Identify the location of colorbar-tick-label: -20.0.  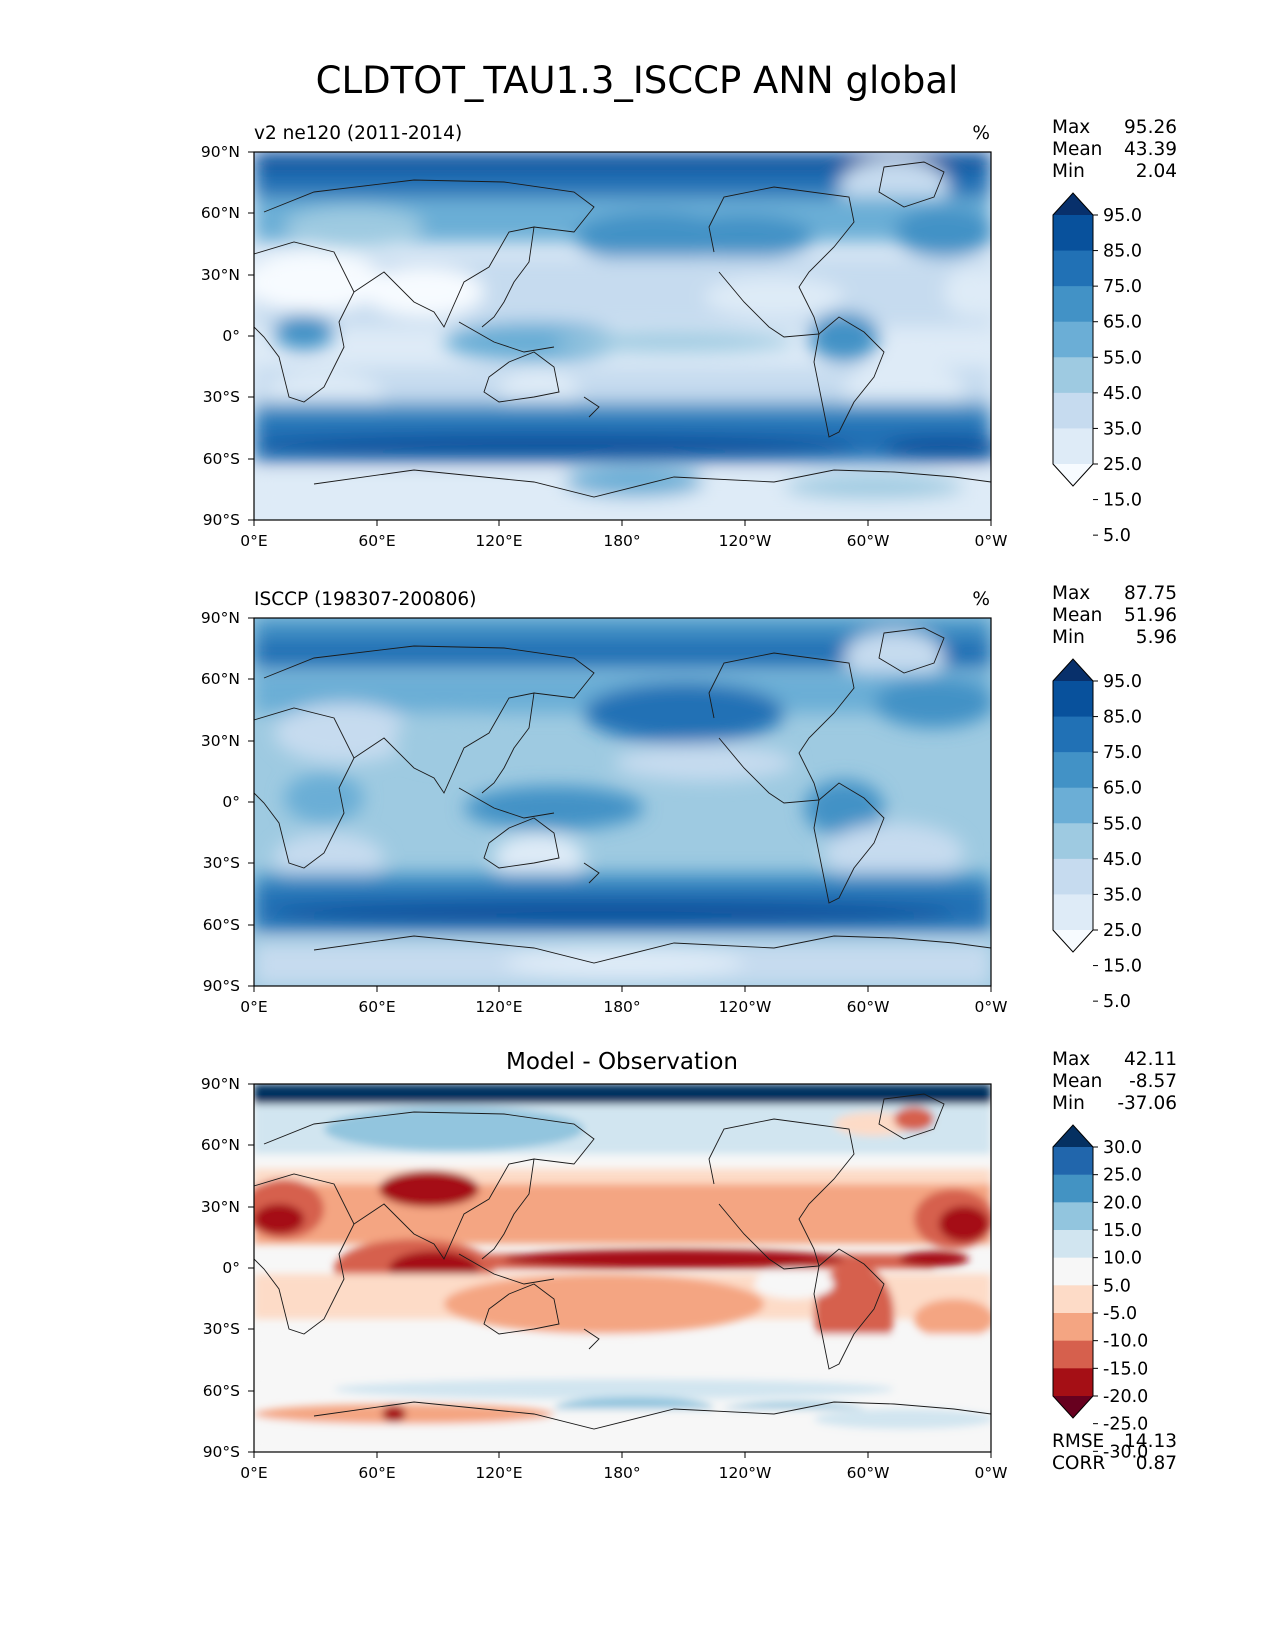
(1125, 1397).